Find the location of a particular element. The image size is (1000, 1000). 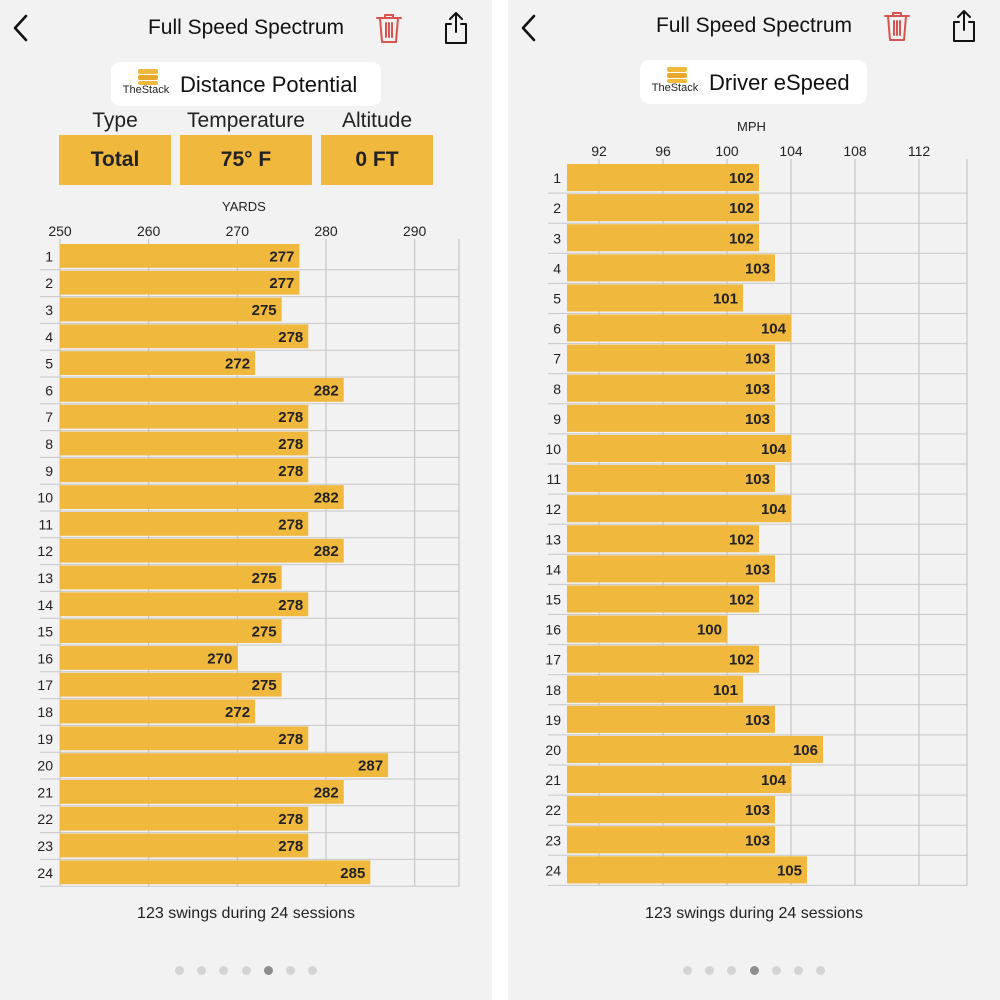

bar-value-label: 287 is located at coordinates (370, 766).